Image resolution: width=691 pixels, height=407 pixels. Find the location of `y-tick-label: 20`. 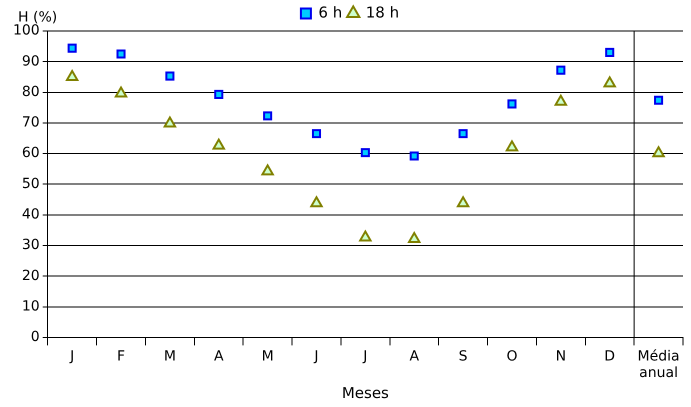

y-tick-label: 20 is located at coordinates (31, 276).